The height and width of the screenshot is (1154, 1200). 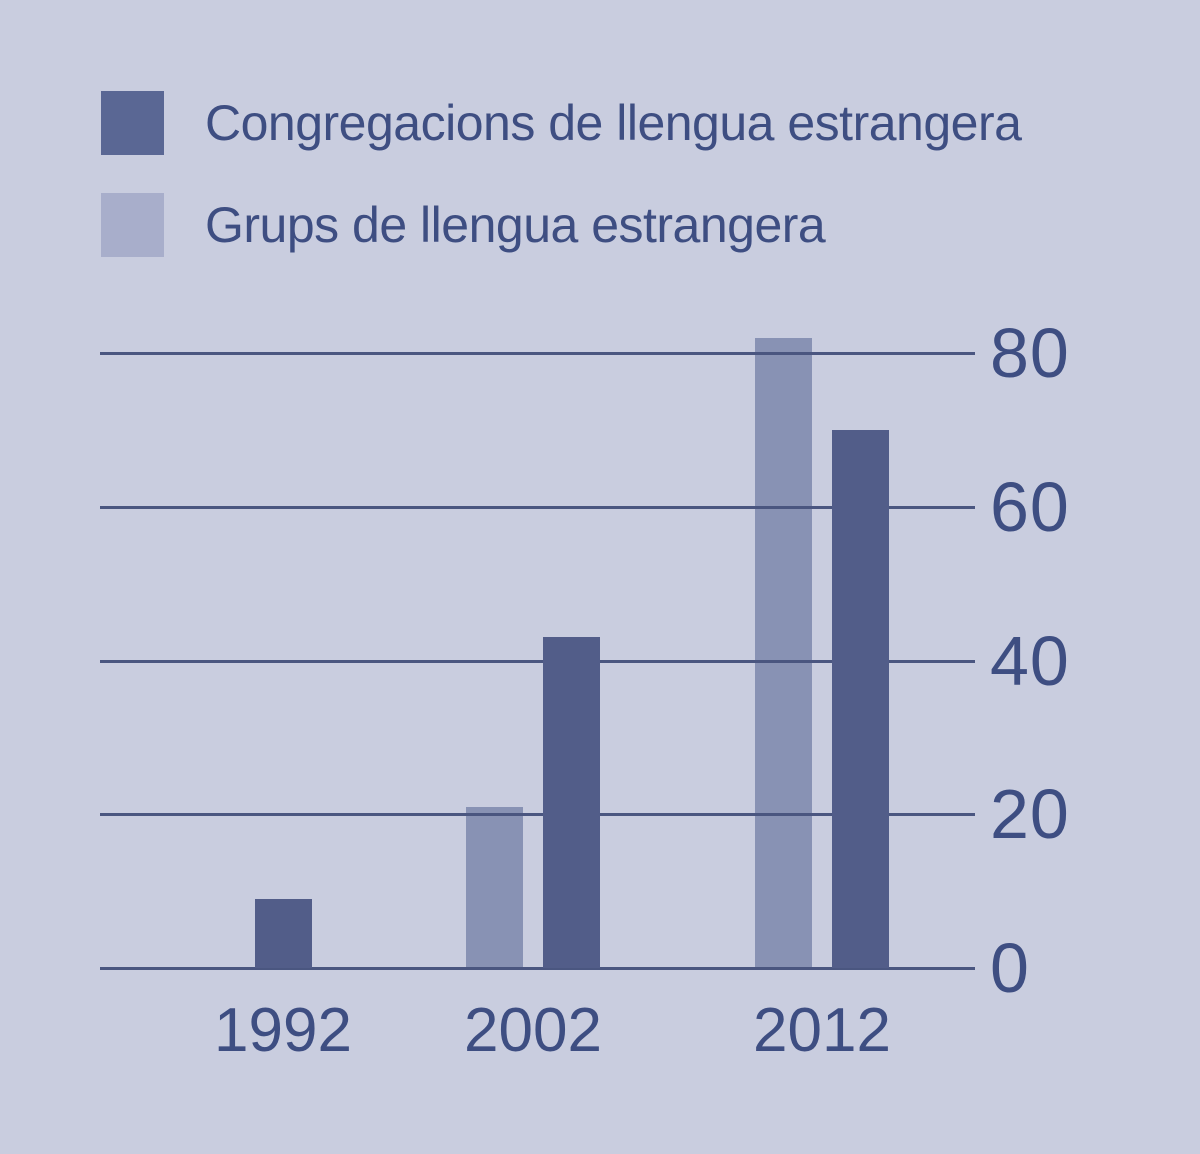 What do you see at coordinates (283, 1030) in the screenshot?
I see `x-label-1992: 1992` at bounding box center [283, 1030].